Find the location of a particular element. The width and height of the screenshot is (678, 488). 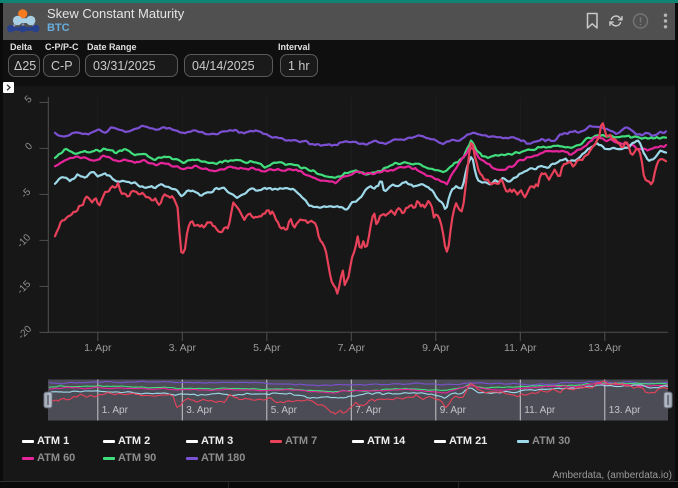

svg-text: -10 is located at coordinates (24, 241).